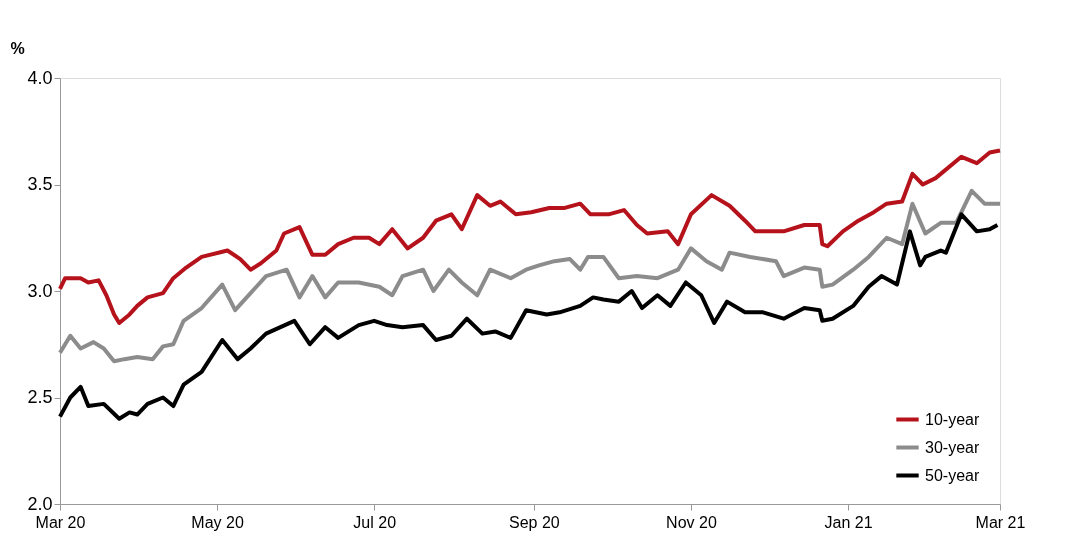 The height and width of the screenshot is (543, 1070). What do you see at coordinates (40, 397) in the screenshot?
I see `y-tick-label: 2.5` at bounding box center [40, 397].